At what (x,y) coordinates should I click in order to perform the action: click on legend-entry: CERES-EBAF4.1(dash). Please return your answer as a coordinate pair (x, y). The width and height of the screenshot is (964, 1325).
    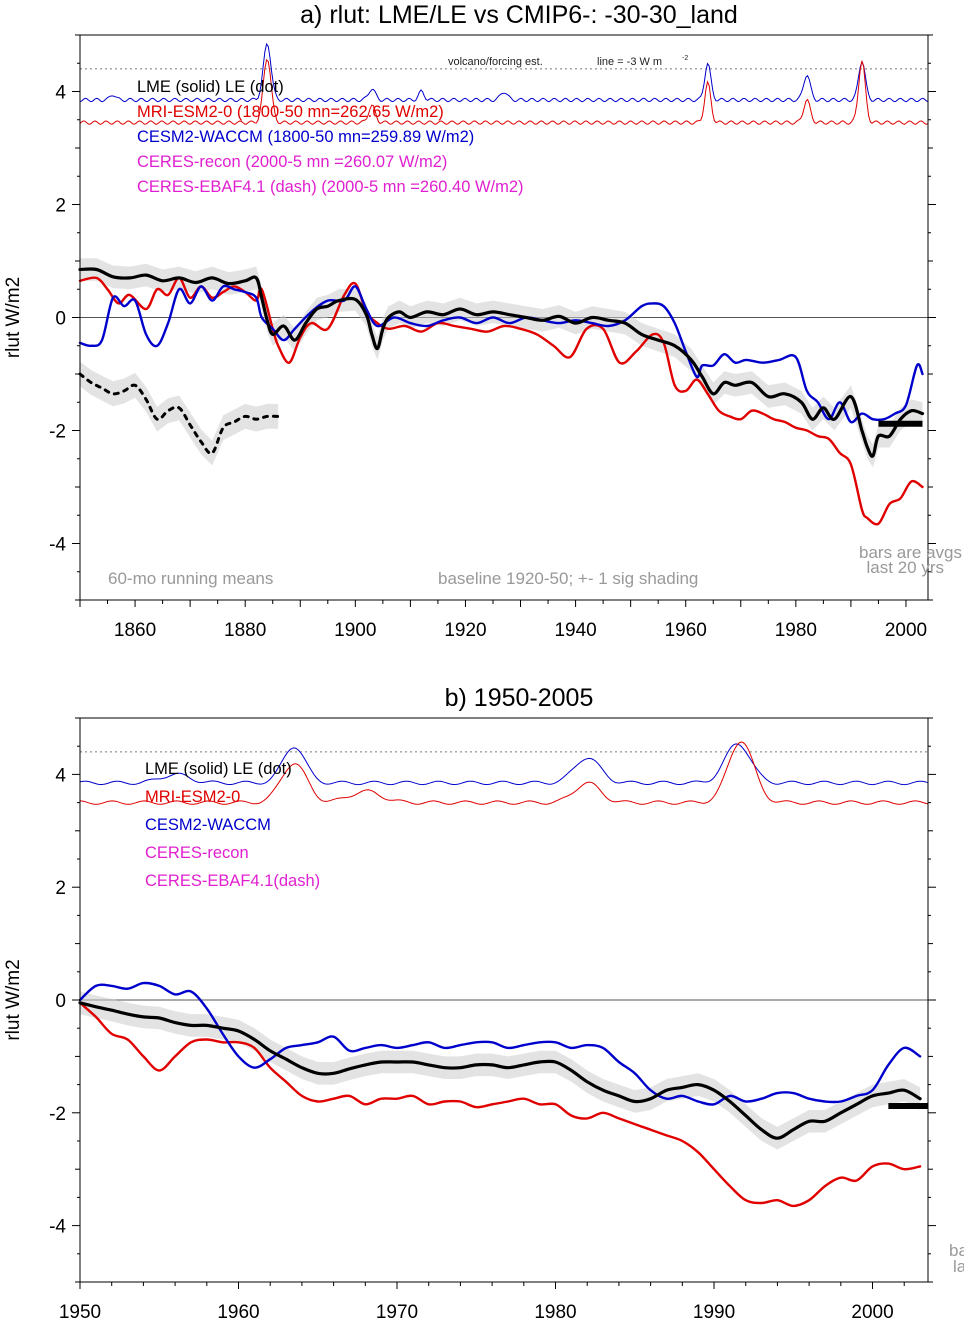
    Looking at the image, I should click on (232, 881).